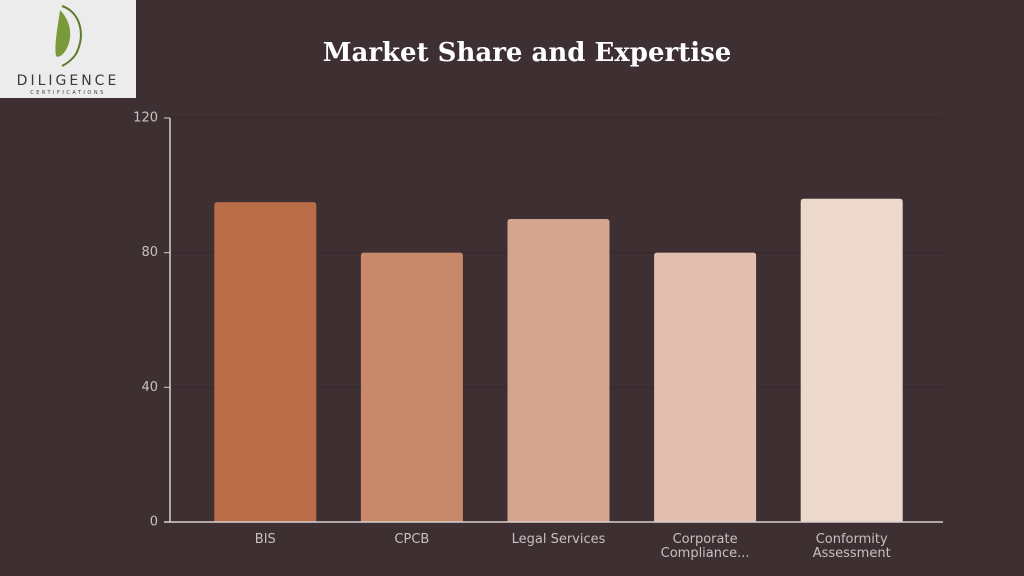 The height and width of the screenshot is (576, 1024). What do you see at coordinates (149, 252) in the screenshot?
I see `y-tick-label: 80` at bounding box center [149, 252].